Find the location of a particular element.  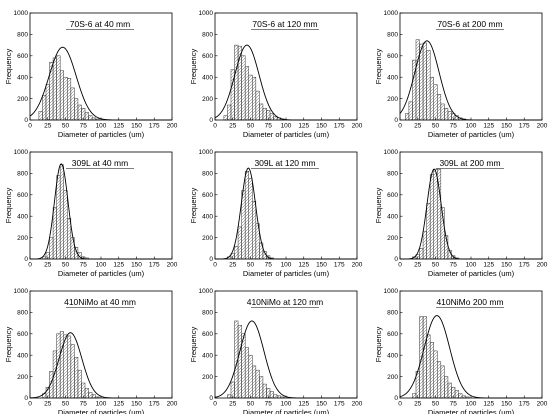

panel-title: 309L at 120 mm is located at coordinates (284, 163).